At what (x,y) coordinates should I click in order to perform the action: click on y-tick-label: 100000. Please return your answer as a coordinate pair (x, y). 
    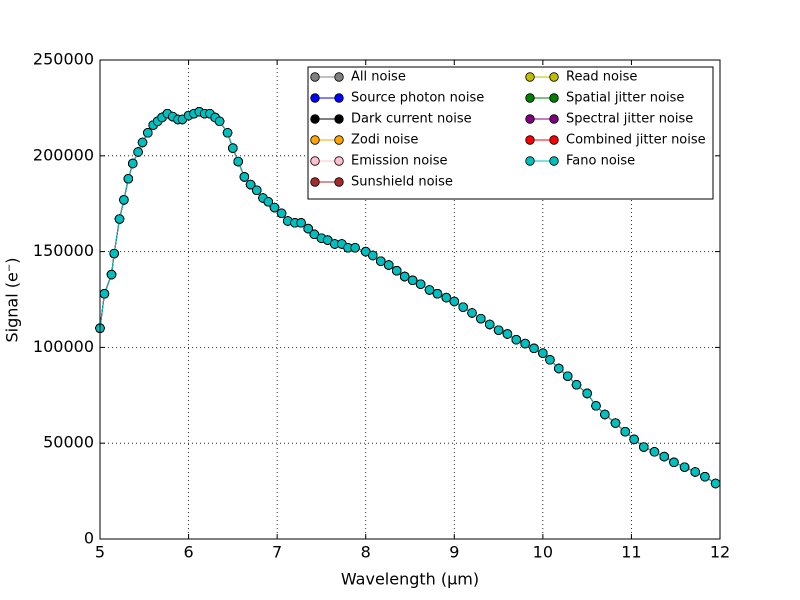
    Looking at the image, I should click on (63, 346).